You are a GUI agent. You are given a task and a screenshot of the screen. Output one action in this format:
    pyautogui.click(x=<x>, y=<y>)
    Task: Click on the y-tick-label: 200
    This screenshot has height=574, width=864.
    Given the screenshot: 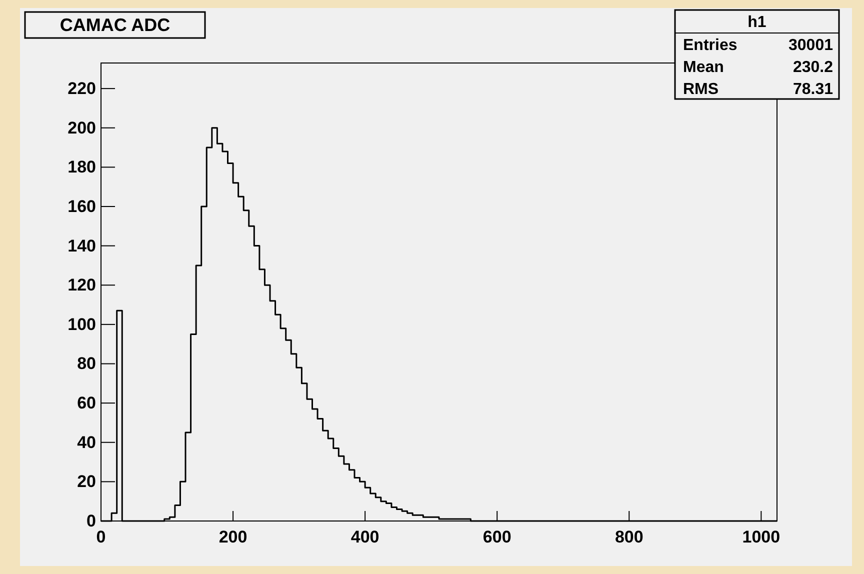 What is the action you would take?
    pyautogui.click(x=82, y=128)
    